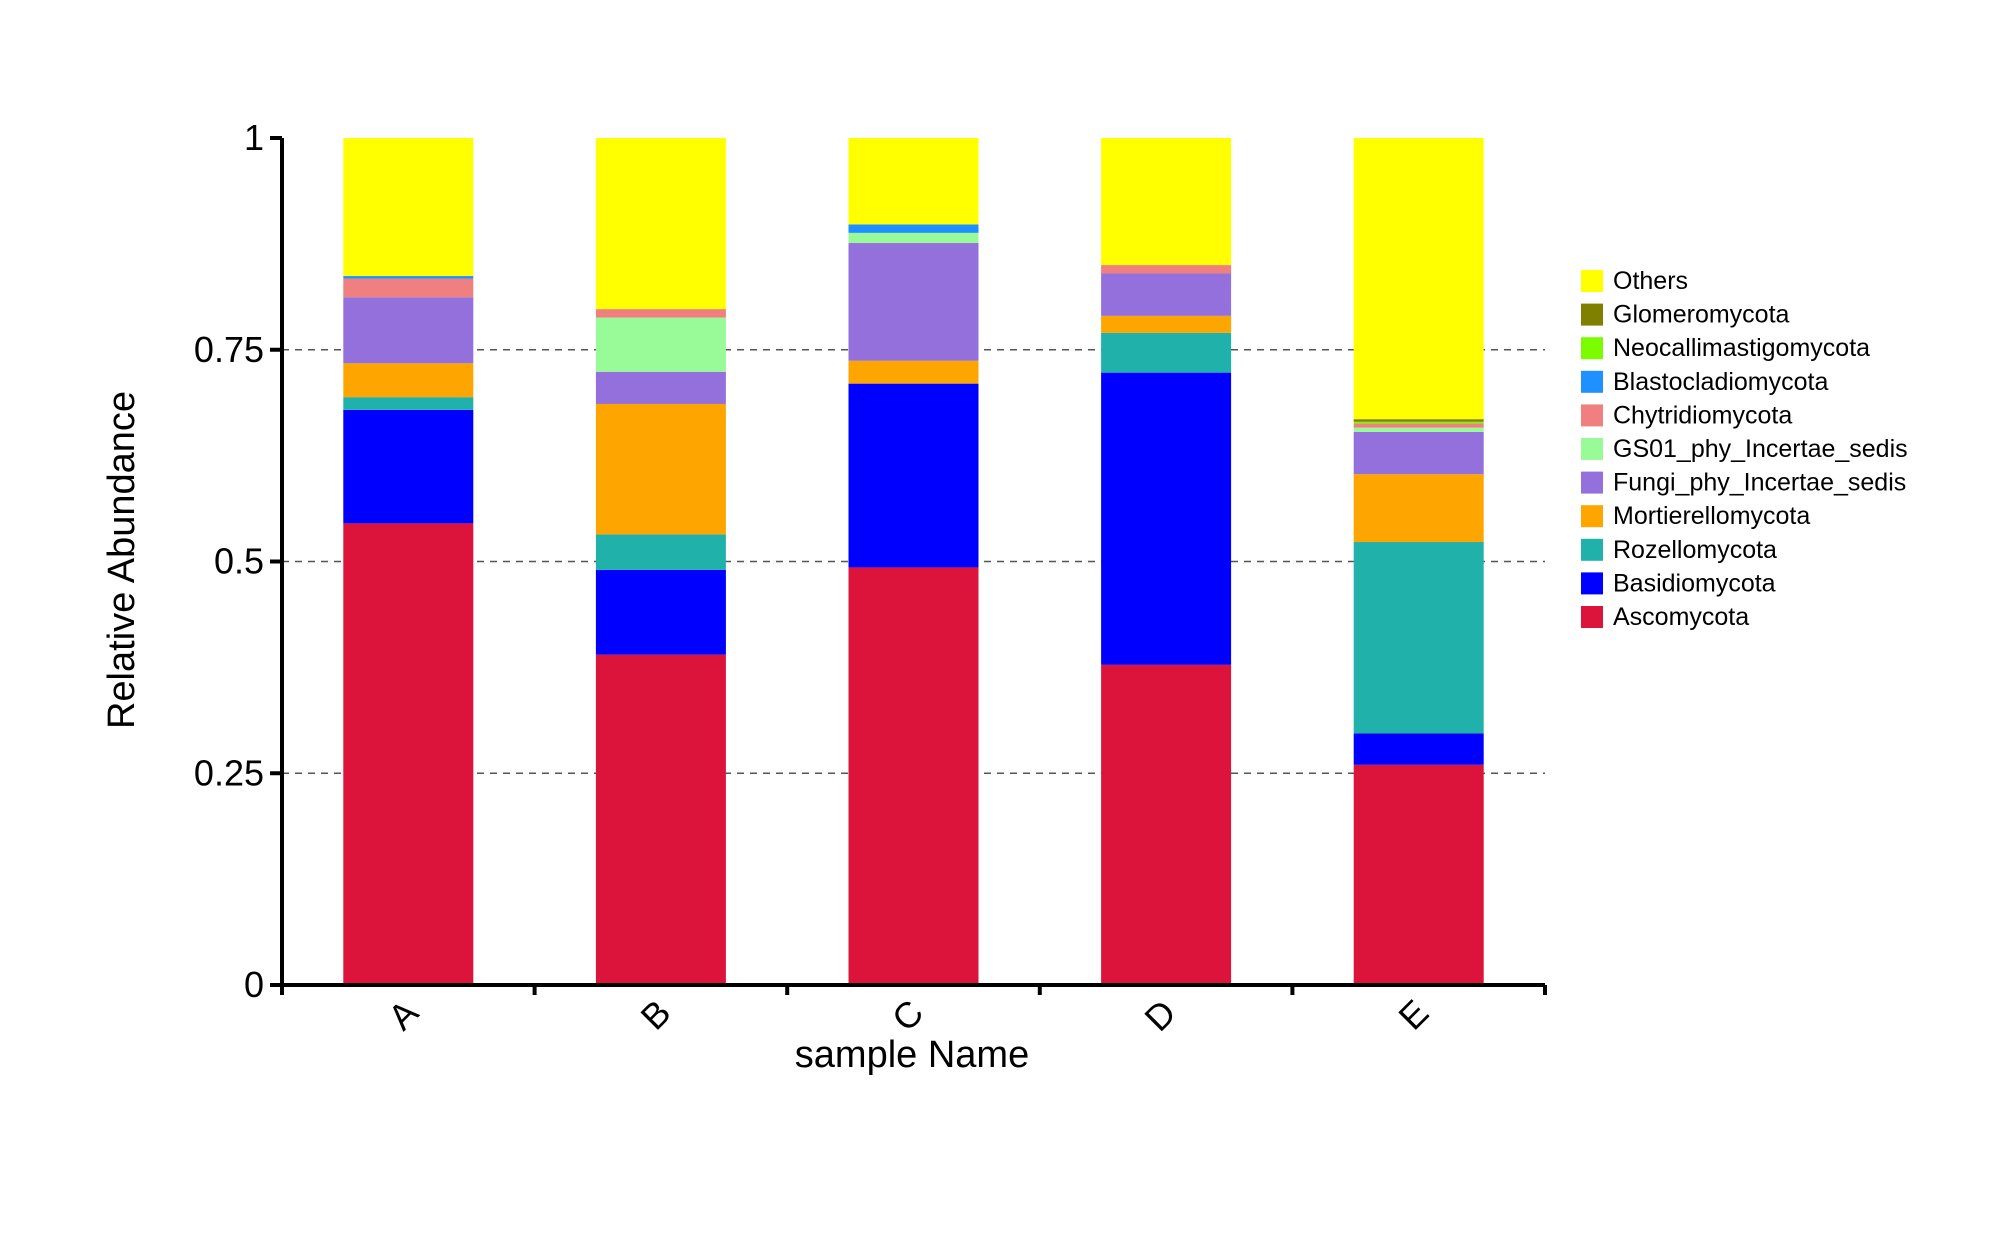 The height and width of the screenshot is (1255, 2011). I want to click on bar-E-Neocallimastigomycota, so click(1418, 422).